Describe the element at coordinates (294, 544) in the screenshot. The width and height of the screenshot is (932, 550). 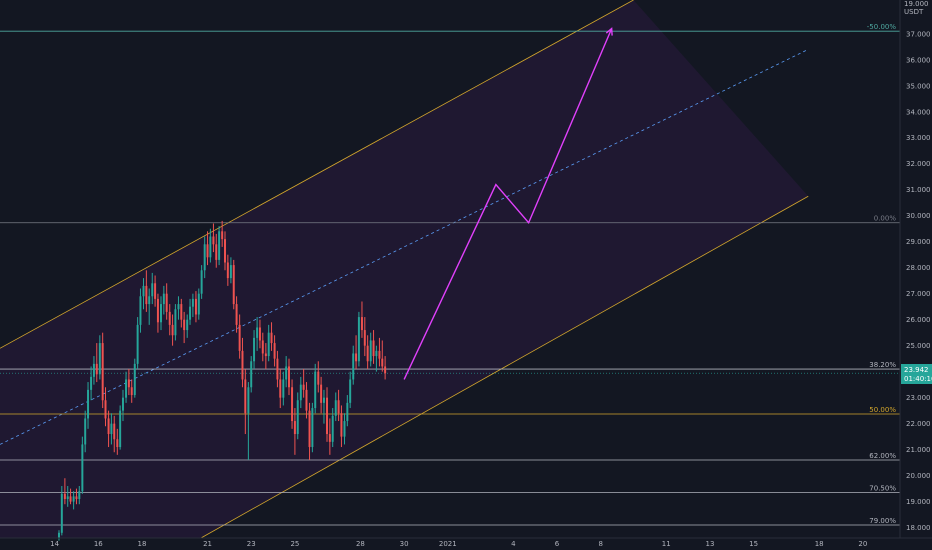
I see `time-tick-label: 25` at that location.